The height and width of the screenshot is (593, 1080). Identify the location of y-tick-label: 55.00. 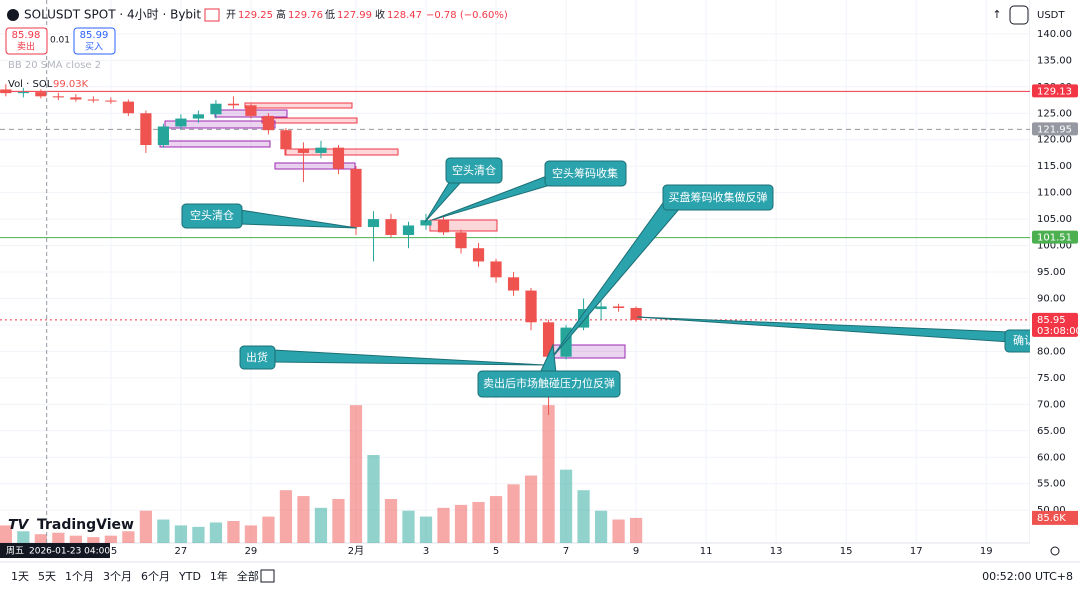
(1051, 484).